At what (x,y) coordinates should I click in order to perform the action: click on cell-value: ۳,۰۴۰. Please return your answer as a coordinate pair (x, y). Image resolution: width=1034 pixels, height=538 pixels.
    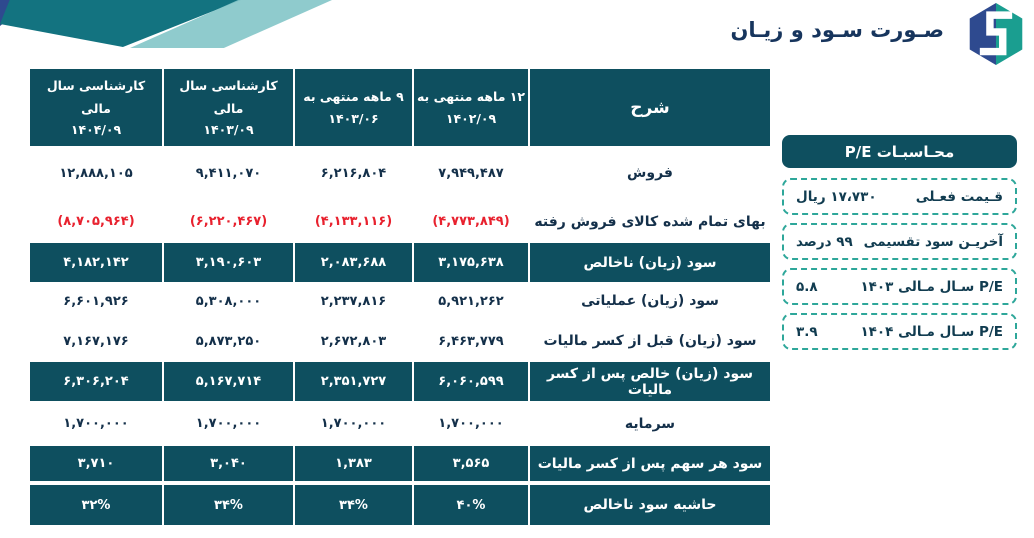
    Looking at the image, I should click on (228, 463).